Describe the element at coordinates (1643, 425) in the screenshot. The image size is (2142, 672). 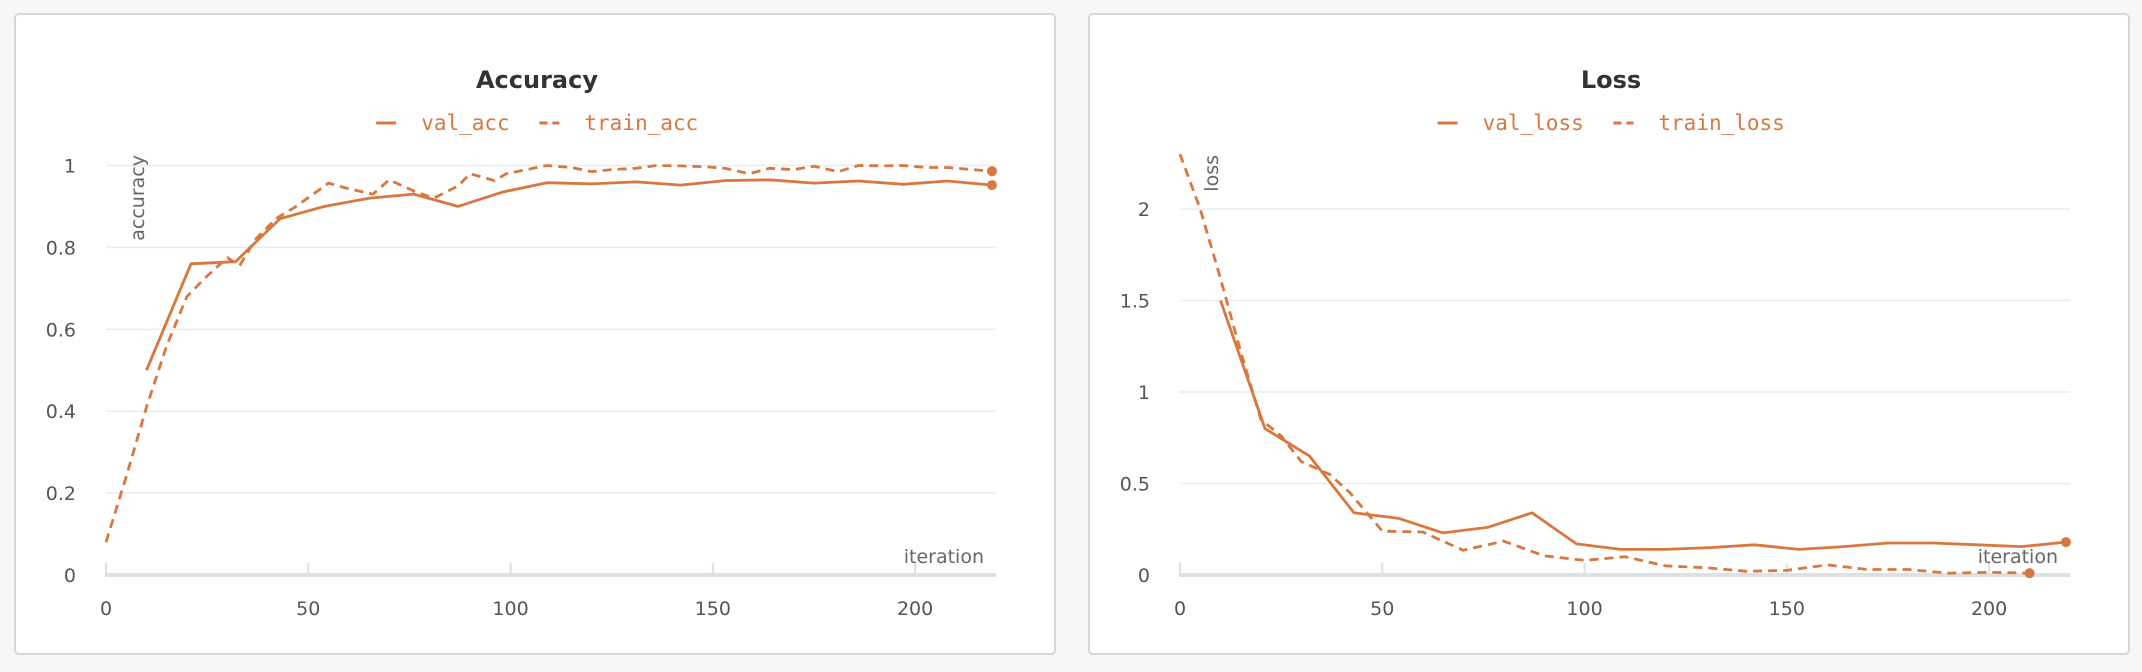
I see `series-line-val_loss` at that location.